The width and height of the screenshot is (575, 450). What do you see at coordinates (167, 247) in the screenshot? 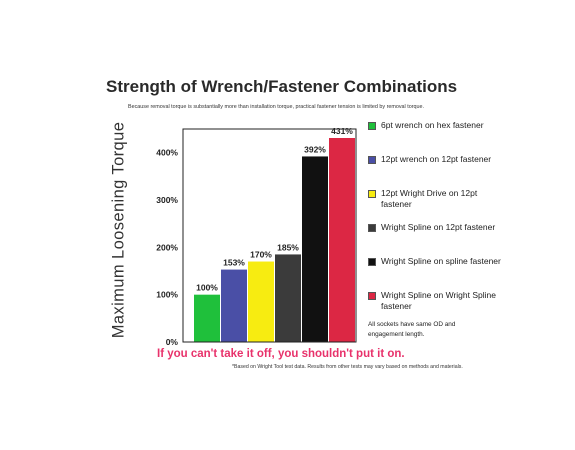
I see `y-tick-label: 200%` at bounding box center [167, 247].